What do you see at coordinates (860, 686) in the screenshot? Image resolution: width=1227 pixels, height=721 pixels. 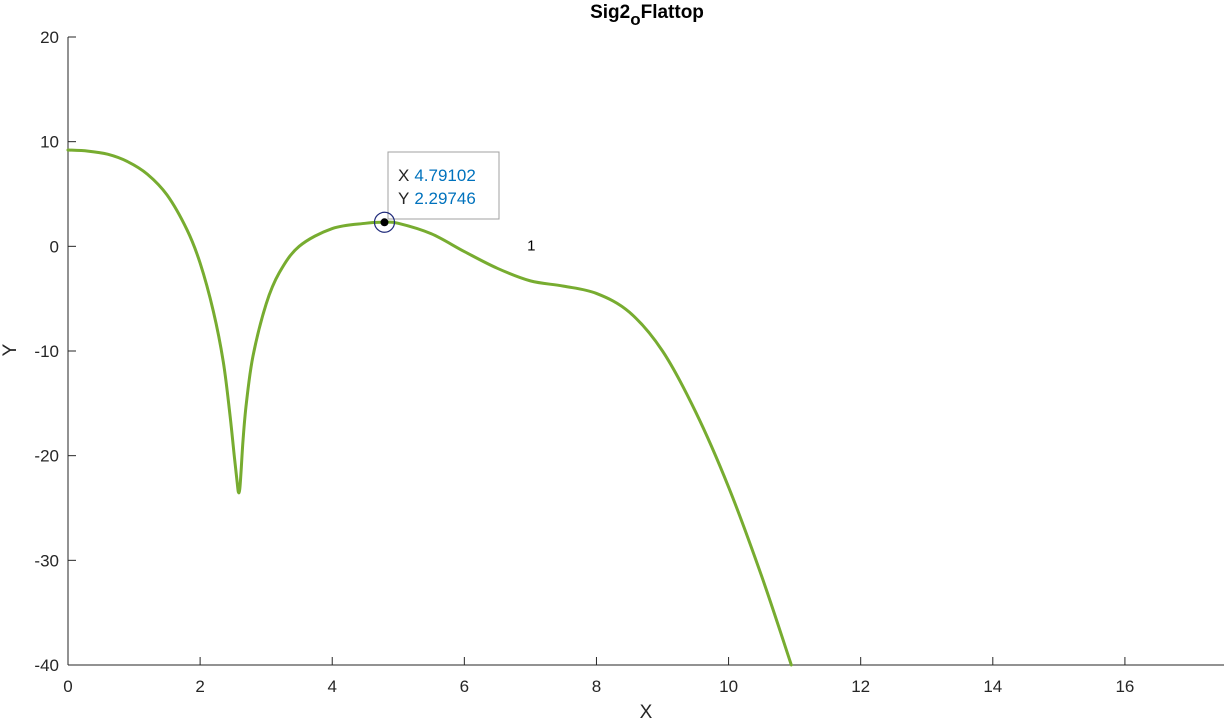 I see `x-tick-label: 12` at bounding box center [860, 686].